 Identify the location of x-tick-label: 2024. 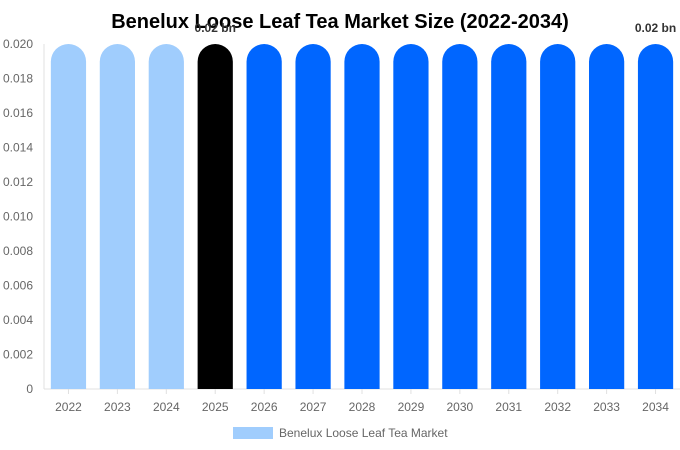
(166, 407).